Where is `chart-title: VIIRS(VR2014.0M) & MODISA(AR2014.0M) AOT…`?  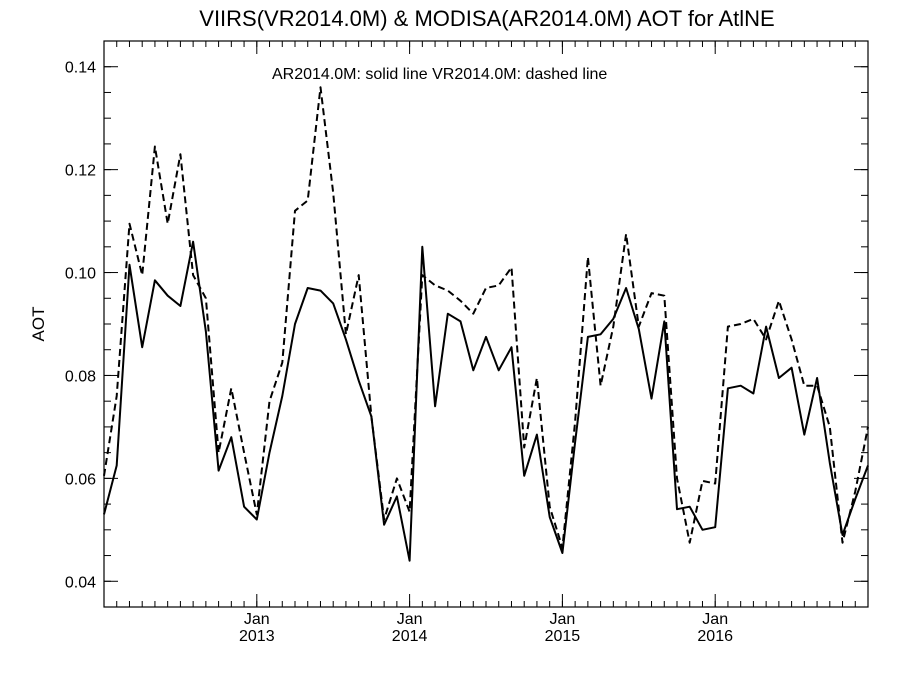 chart-title: VIIRS(VR2014.0M) & MODISA(AR2014.0M) AOT… is located at coordinates (486, 18).